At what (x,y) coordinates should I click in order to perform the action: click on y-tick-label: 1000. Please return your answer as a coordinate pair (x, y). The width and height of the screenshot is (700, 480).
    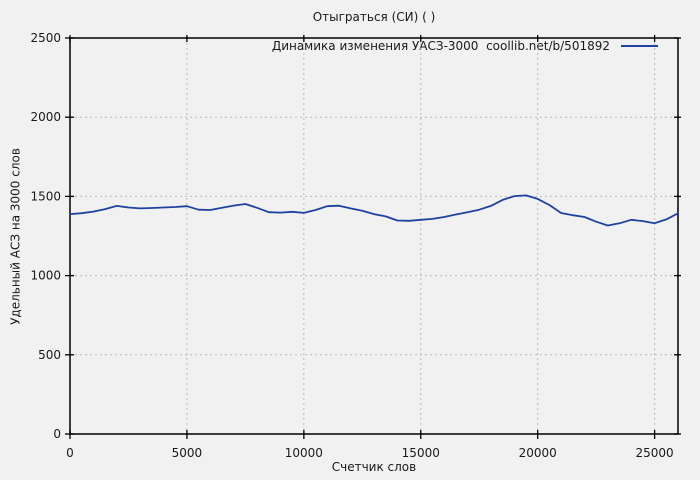
    Looking at the image, I should click on (45, 276).